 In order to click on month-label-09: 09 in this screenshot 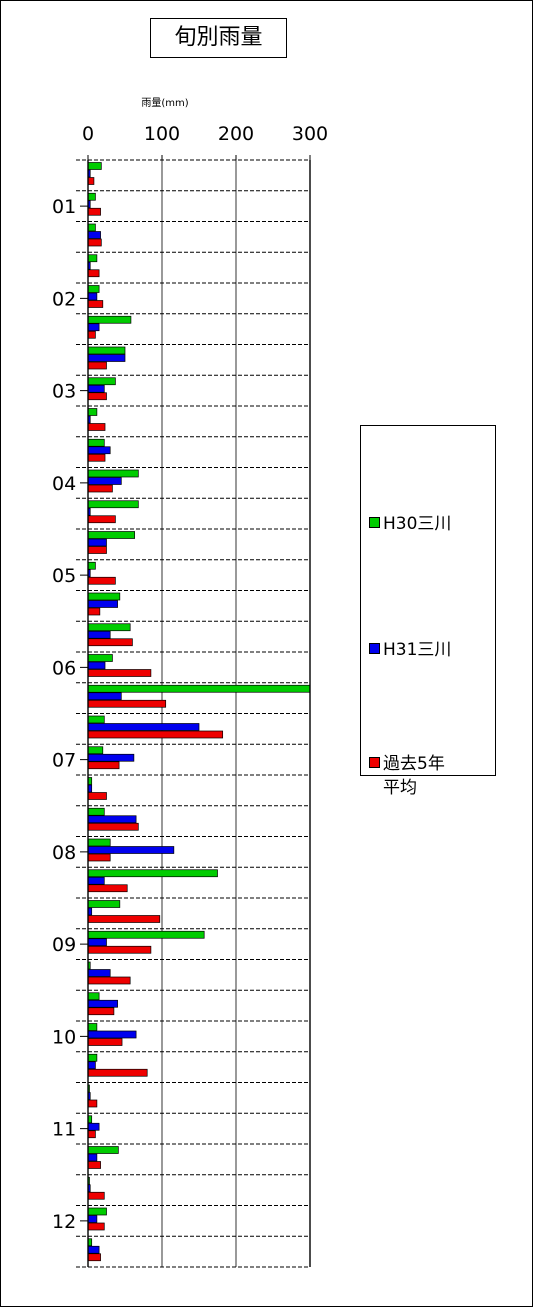, I will do `click(64, 945)`.